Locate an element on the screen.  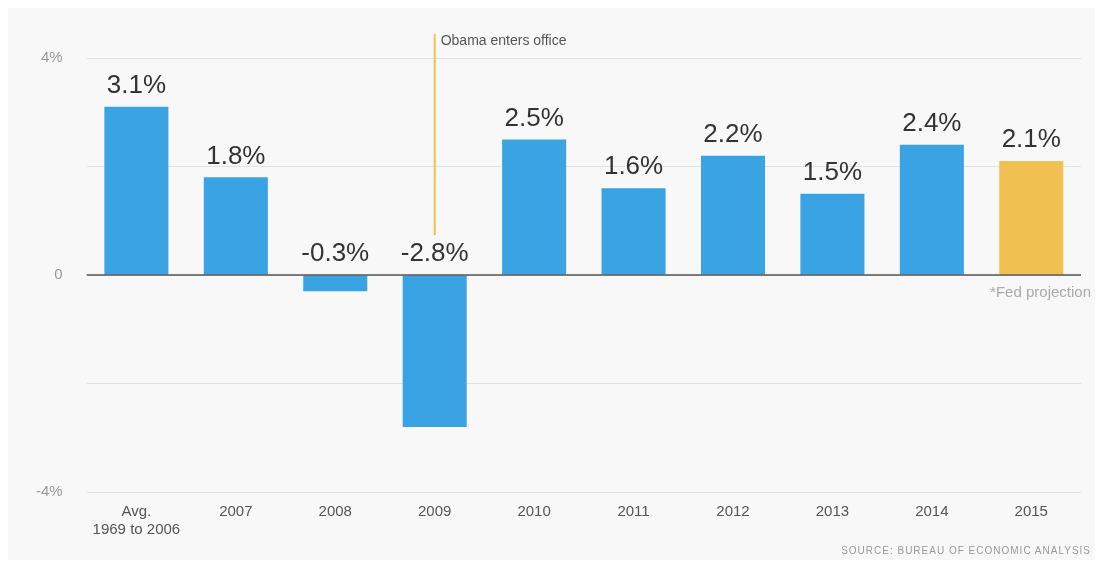
data-label: -2.8% is located at coordinates (434, 252).